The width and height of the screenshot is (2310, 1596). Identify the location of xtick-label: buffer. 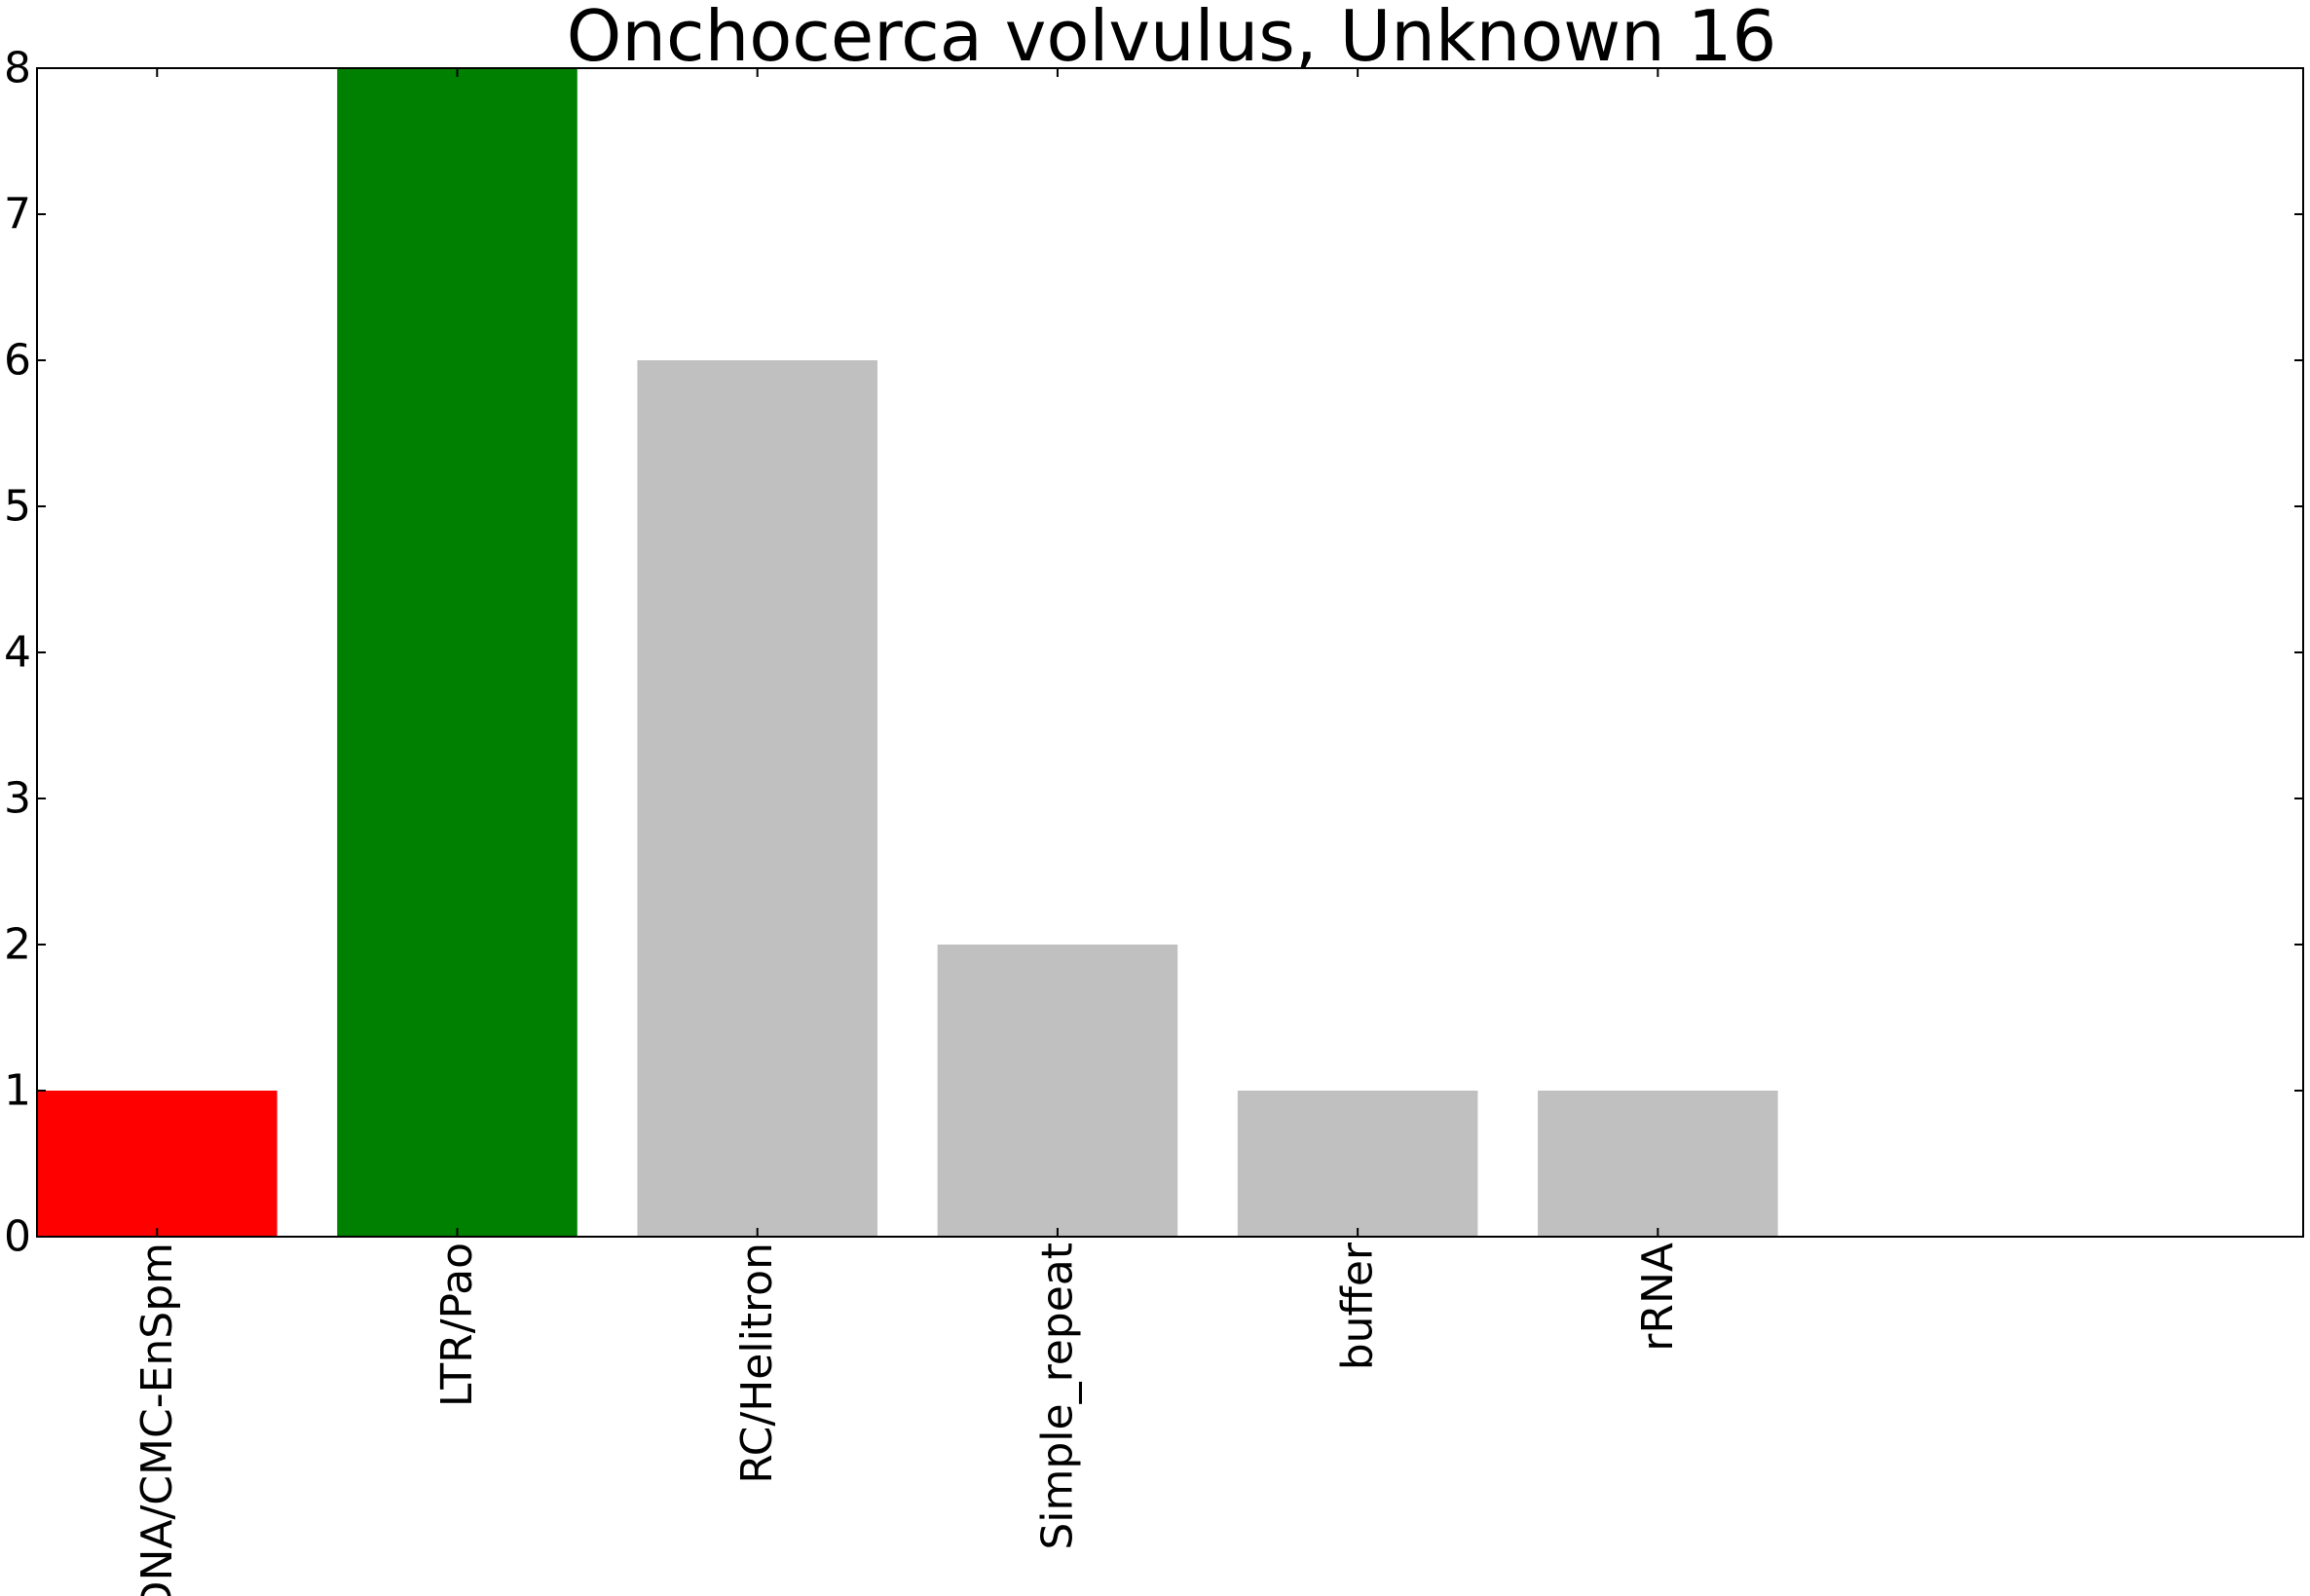
(1358, 1306).